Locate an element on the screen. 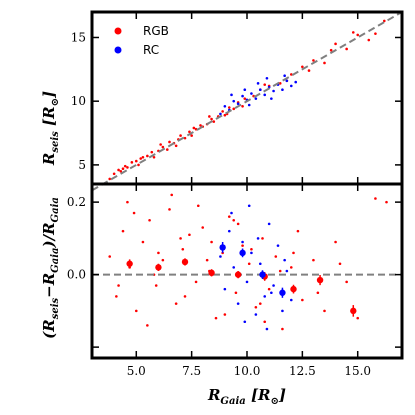  legend-label-rc: RC is located at coordinates (151, 50).